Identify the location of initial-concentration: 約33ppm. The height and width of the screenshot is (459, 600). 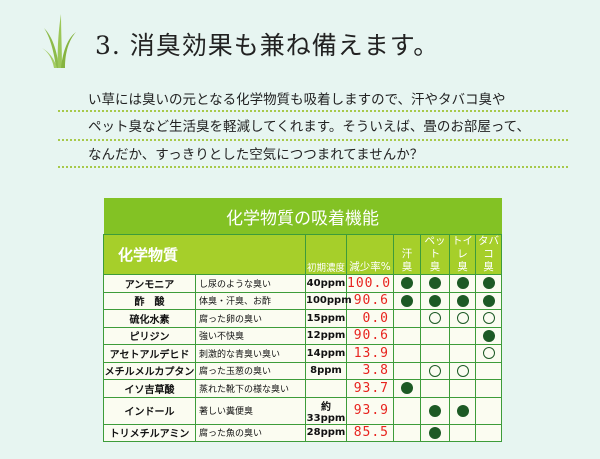
(326, 410).